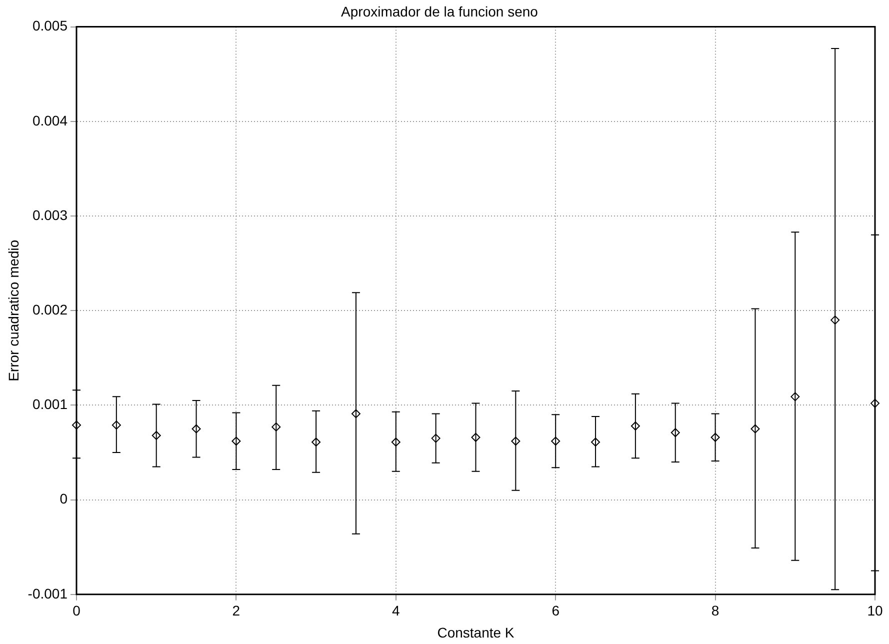 This screenshot has width=889, height=644. Describe the element at coordinates (50, 309) in the screenshot. I see `y-tick-label: 0.002` at that location.